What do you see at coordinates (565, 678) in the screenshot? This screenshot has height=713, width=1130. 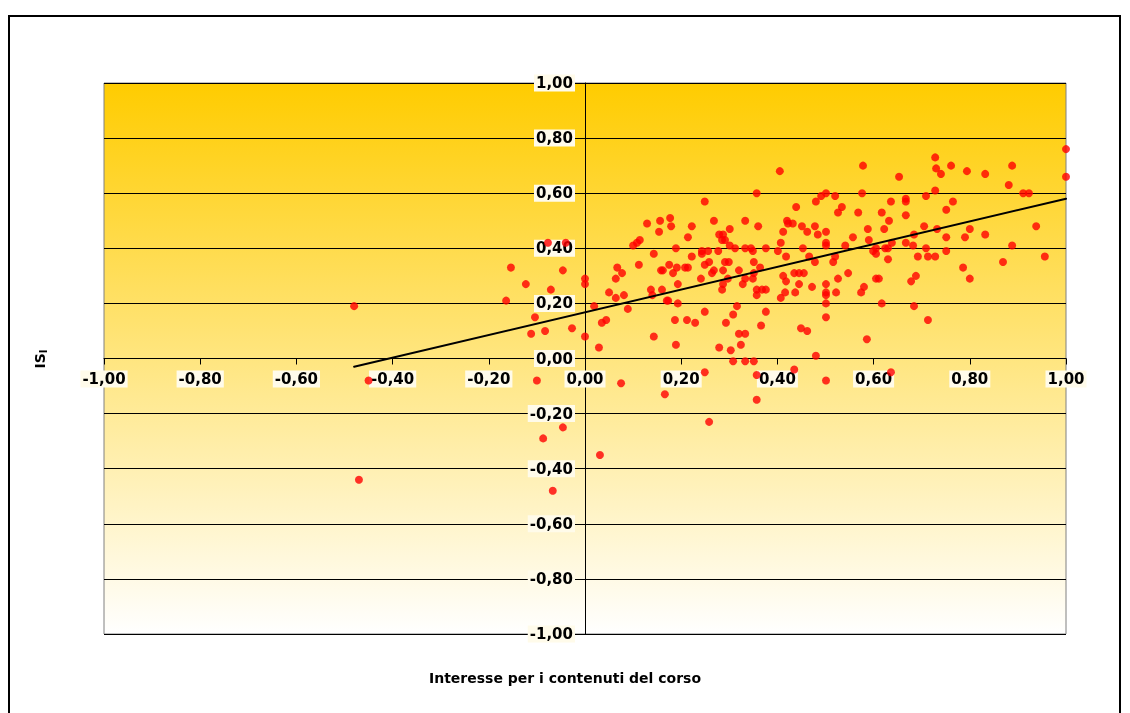 I see `x-axis-title: Interesse per i contenuti del corso` at bounding box center [565, 678].